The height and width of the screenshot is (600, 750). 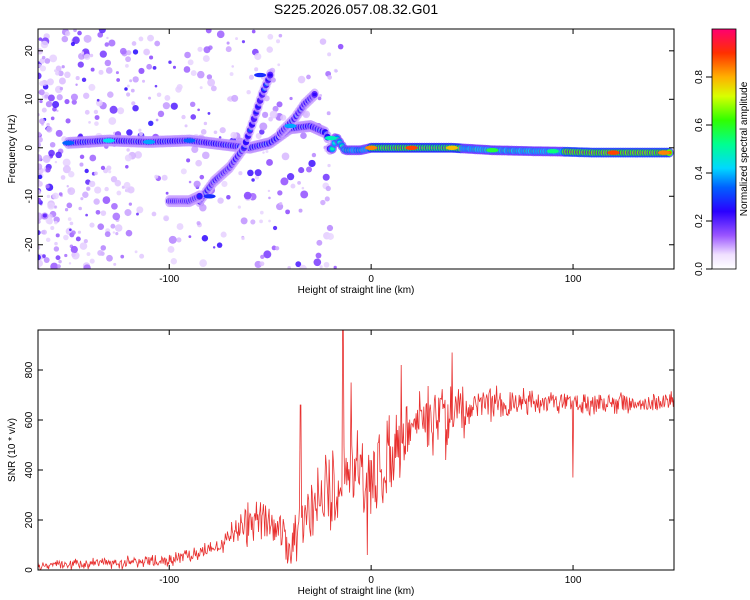 What do you see at coordinates (699, 77) in the screenshot?
I see `colorbar-tick-label: 0.8` at bounding box center [699, 77].